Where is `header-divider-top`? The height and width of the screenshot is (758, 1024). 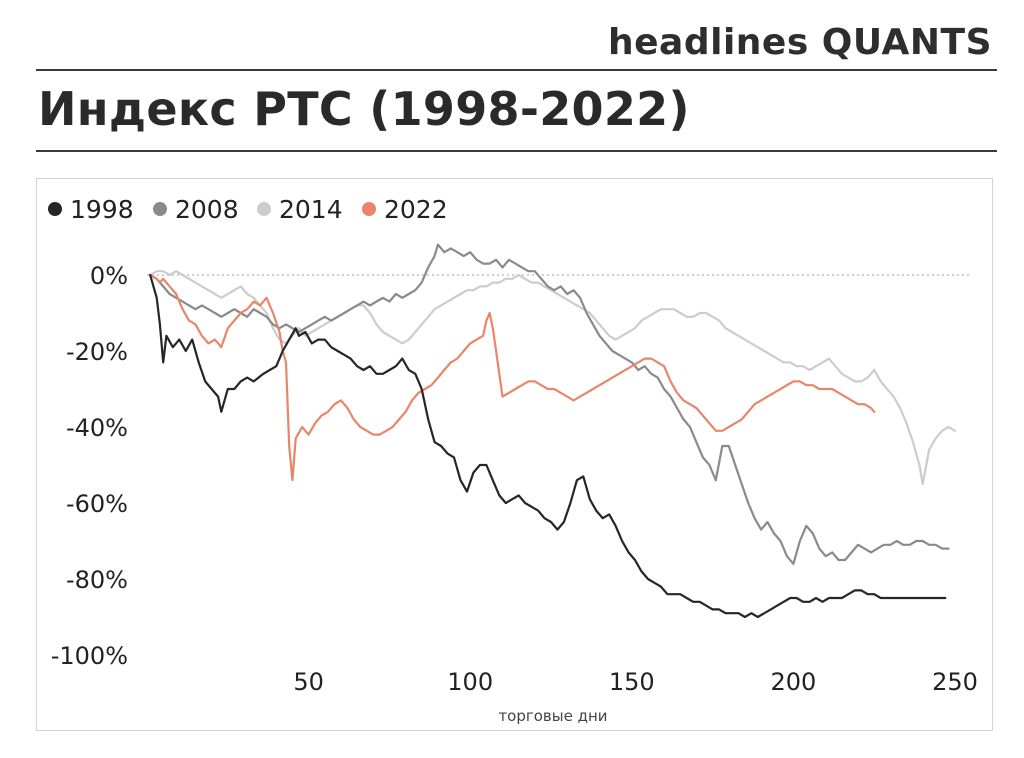 header-divider-top is located at coordinates (516, 70).